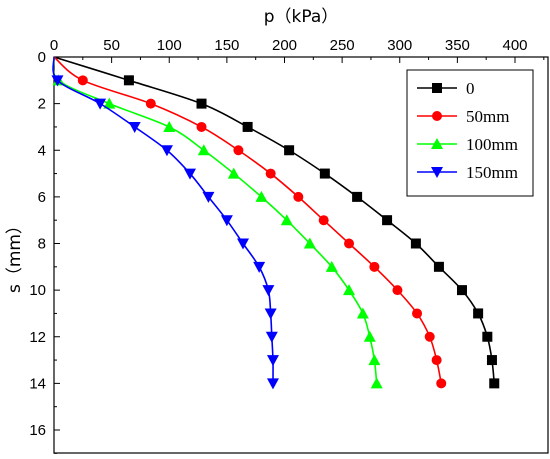  I want to click on legend-box, so click(470, 133).